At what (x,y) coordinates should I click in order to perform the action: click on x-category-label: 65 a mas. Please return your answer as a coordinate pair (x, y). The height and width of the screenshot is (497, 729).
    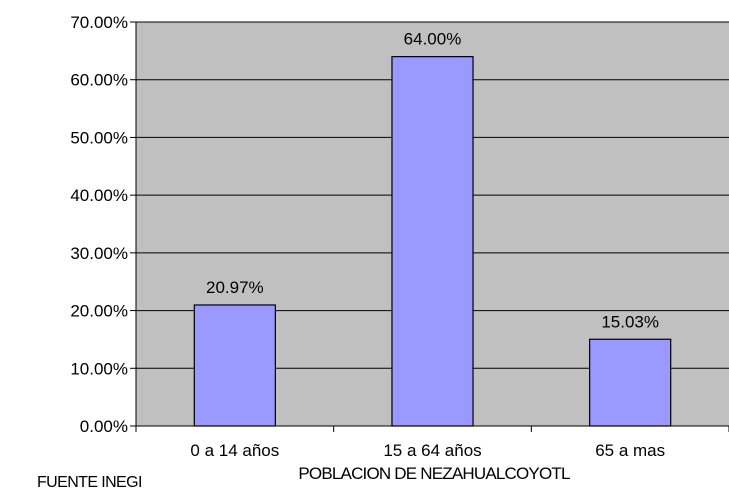
    Looking at the image, I should click on (630, 450).